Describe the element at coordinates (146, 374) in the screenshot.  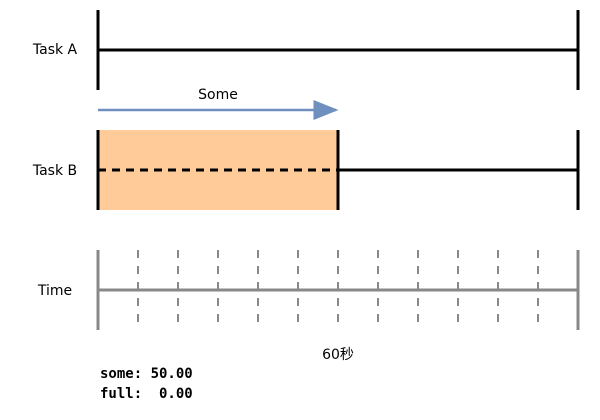
I see `stat-line: some: 50.00` at that location.